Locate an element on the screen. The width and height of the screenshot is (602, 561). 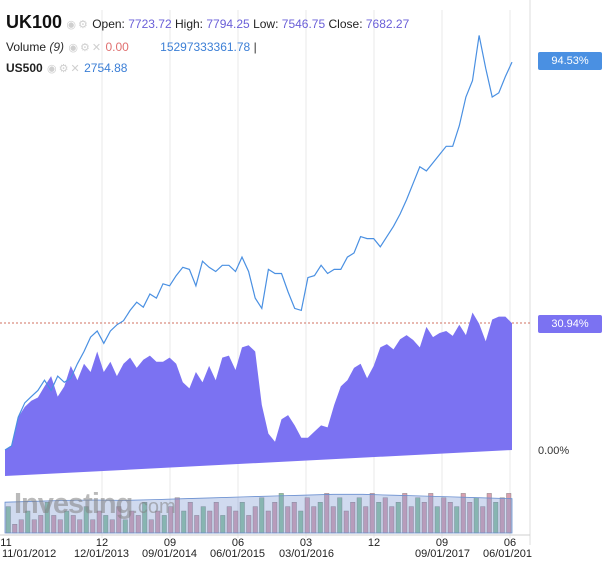
volume-moving-average is located at coordinates (258, 513).